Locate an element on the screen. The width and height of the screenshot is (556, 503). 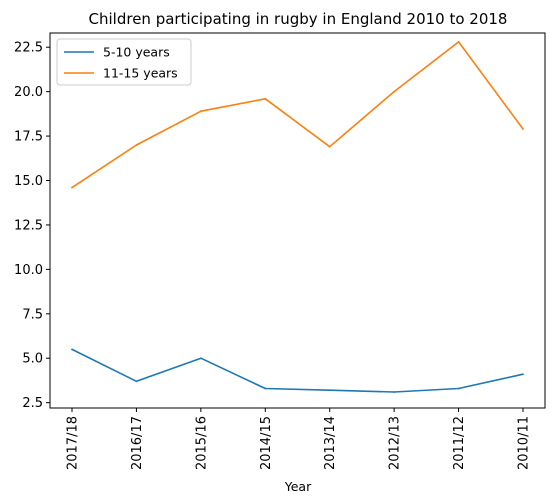
legend-label: 11-15 years is located at coordinates (140, 73).